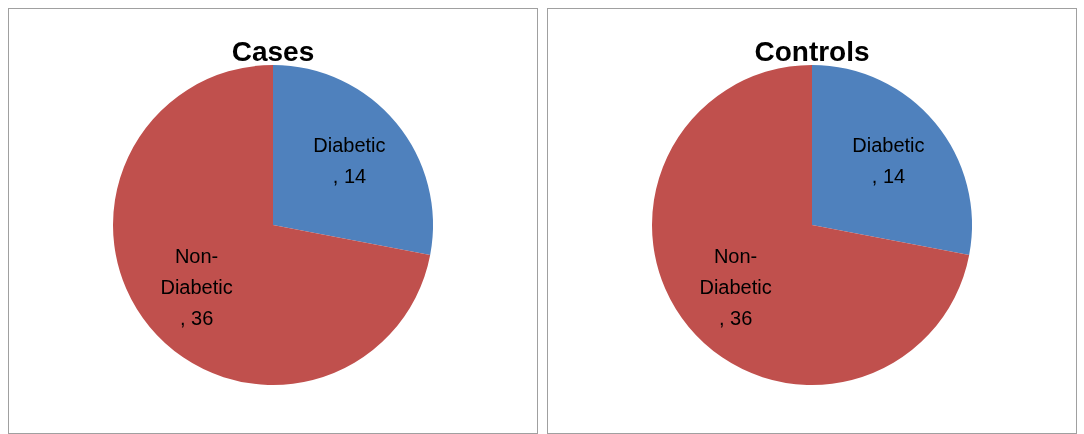  Describe the element at coordinates (812, 51) in the screenshot. I see `chart-title: Controls` at that location.